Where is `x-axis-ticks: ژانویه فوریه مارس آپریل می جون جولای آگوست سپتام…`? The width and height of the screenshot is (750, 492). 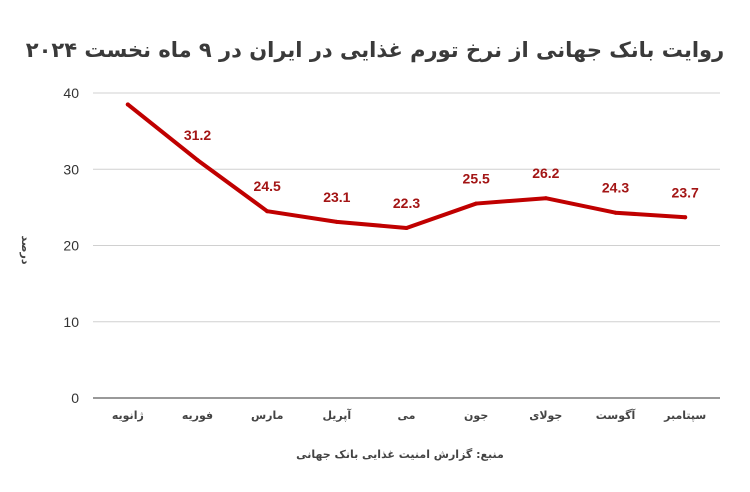
x-axis-ticks: ژانویه فوریه مارس آپریل می جون جولای آگوست سپتام… is located at coordinates (409, 415).